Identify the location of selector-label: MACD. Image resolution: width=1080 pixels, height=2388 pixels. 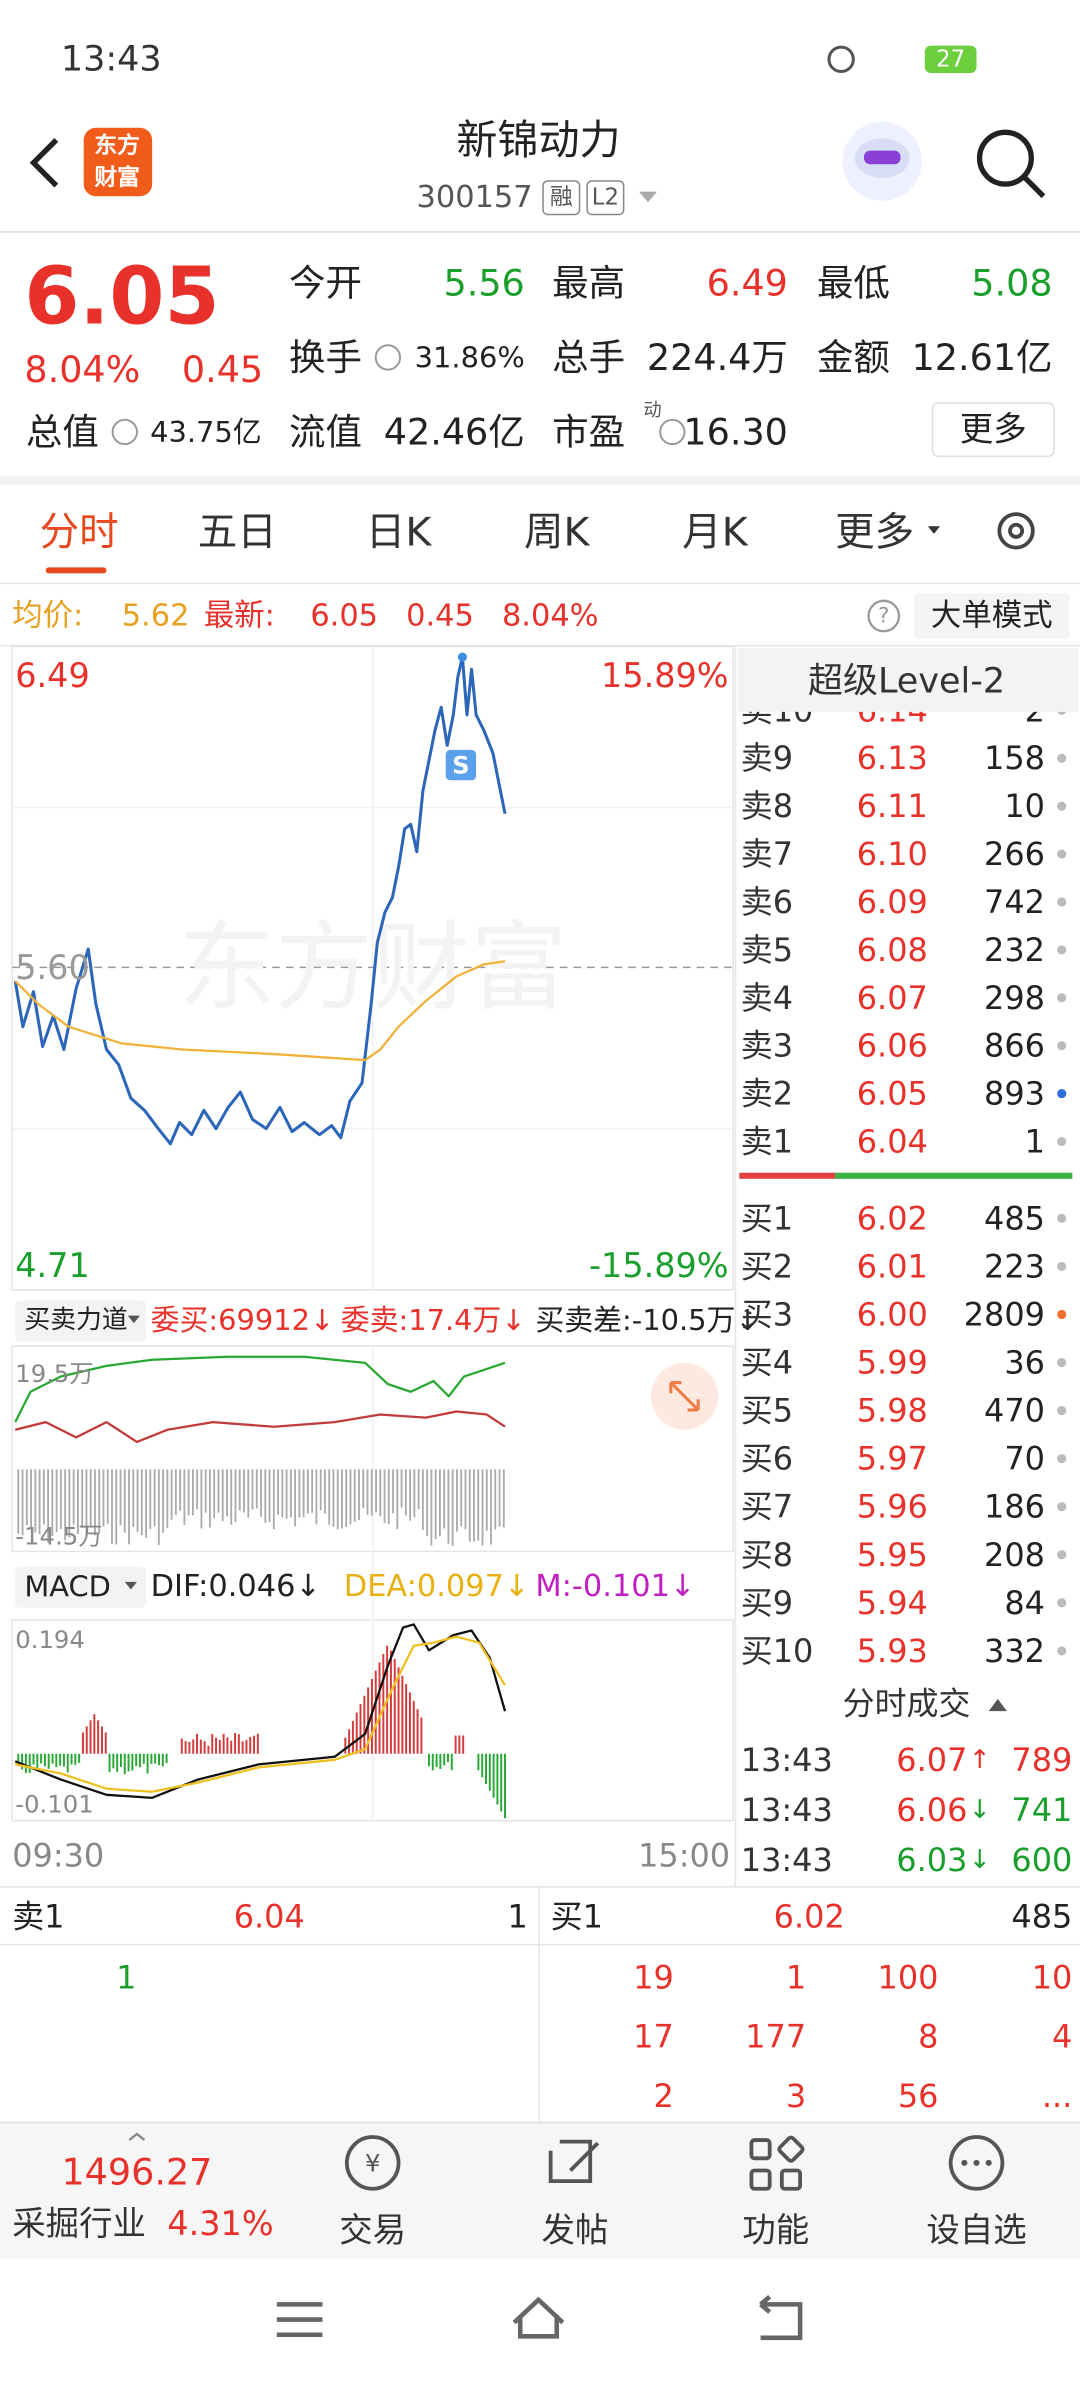
(67, 1586).